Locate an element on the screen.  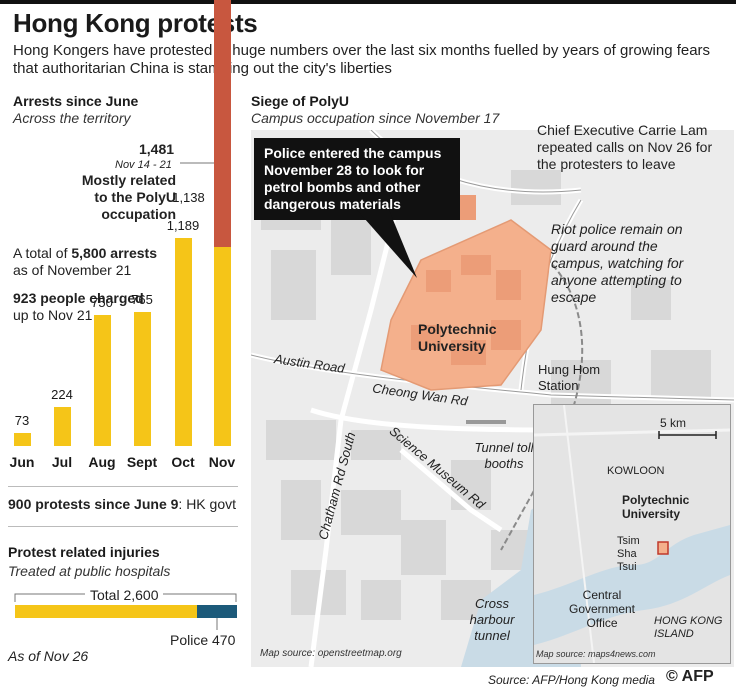
bar-aug is located at coordinates (102, 380).